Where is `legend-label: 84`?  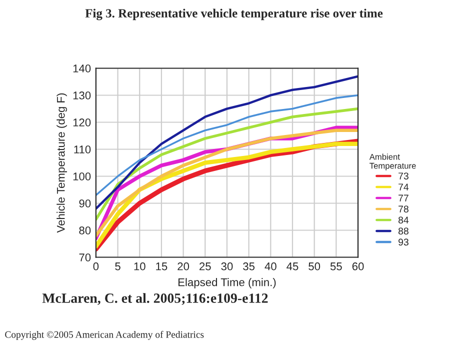
legend-label: 84 is located at coordinates (403, 220).